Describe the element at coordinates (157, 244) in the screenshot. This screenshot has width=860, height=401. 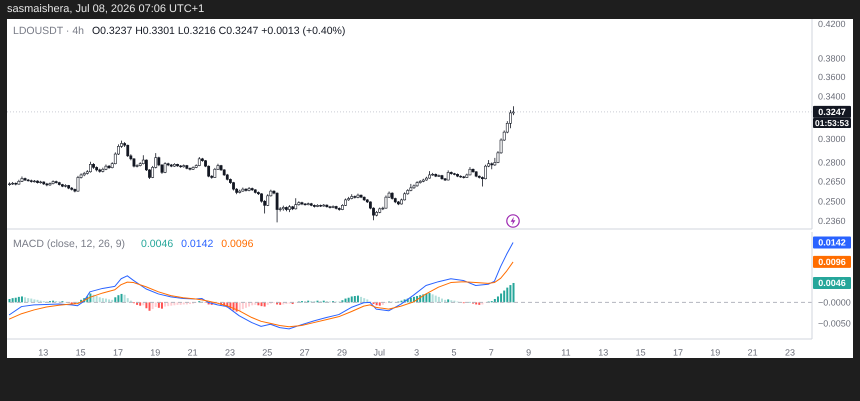
I see `text: 0.0046` at that location.